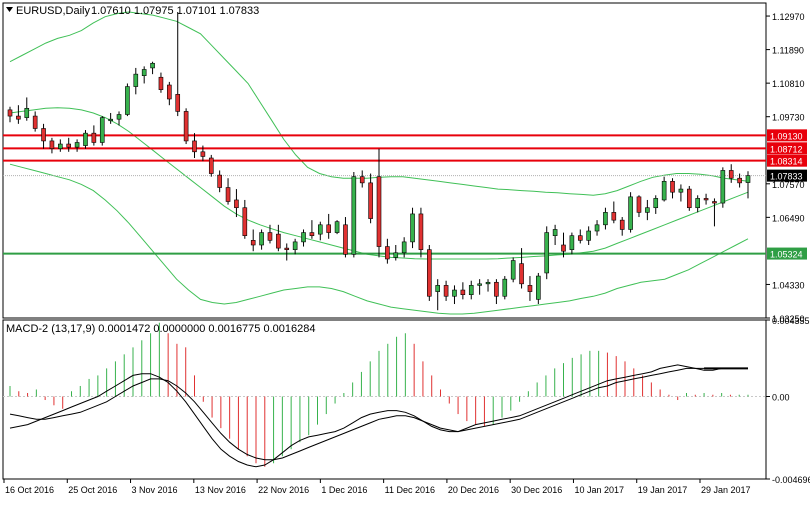  I want to click on level-price-label: 1.05324, so click(786, 255).